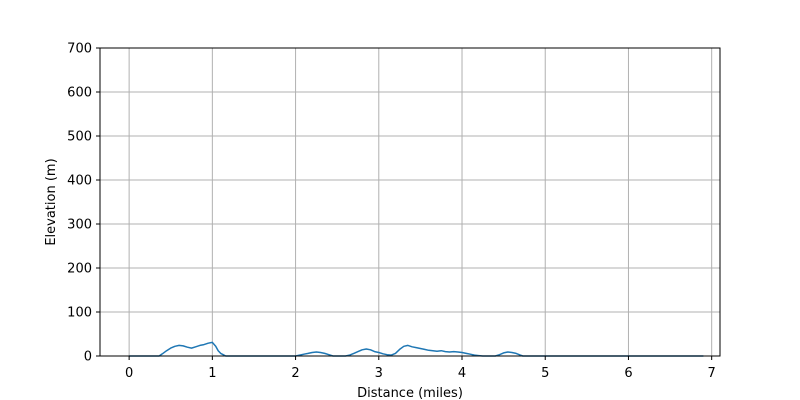 This screenshot has height=400, width=800. I want to click on x-tick-label: 0, so click(129, 373).